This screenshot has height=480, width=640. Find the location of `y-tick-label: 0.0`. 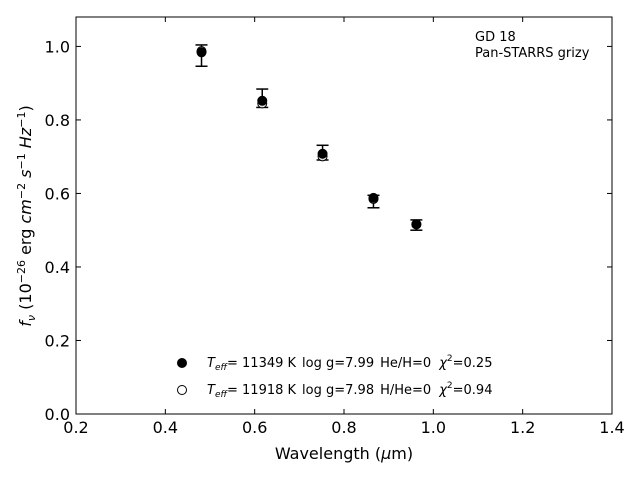

y-tick-label: 0.0 is located at coordinates (57, 414).